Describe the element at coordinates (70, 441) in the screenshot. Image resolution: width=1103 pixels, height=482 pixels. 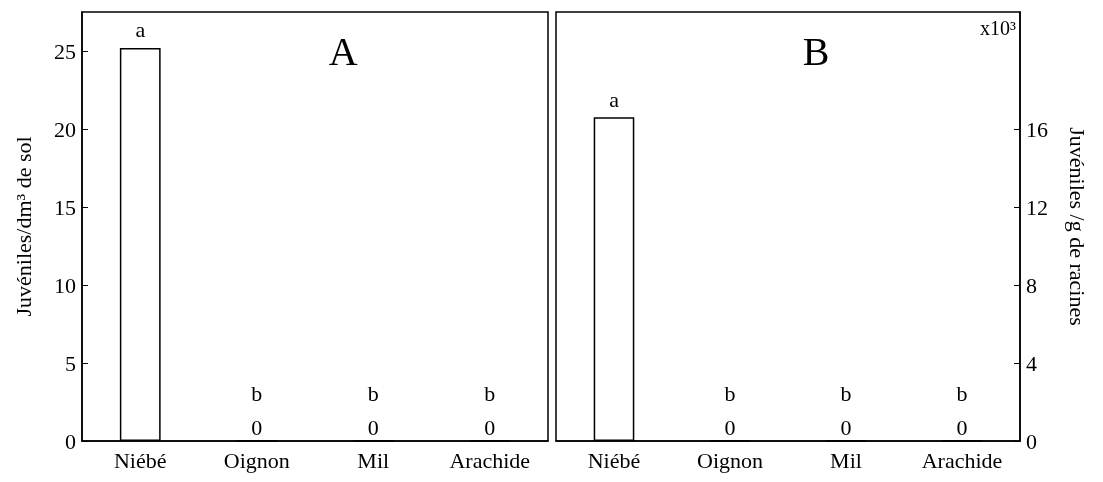
I see `y-tick-label: 0` at that location.